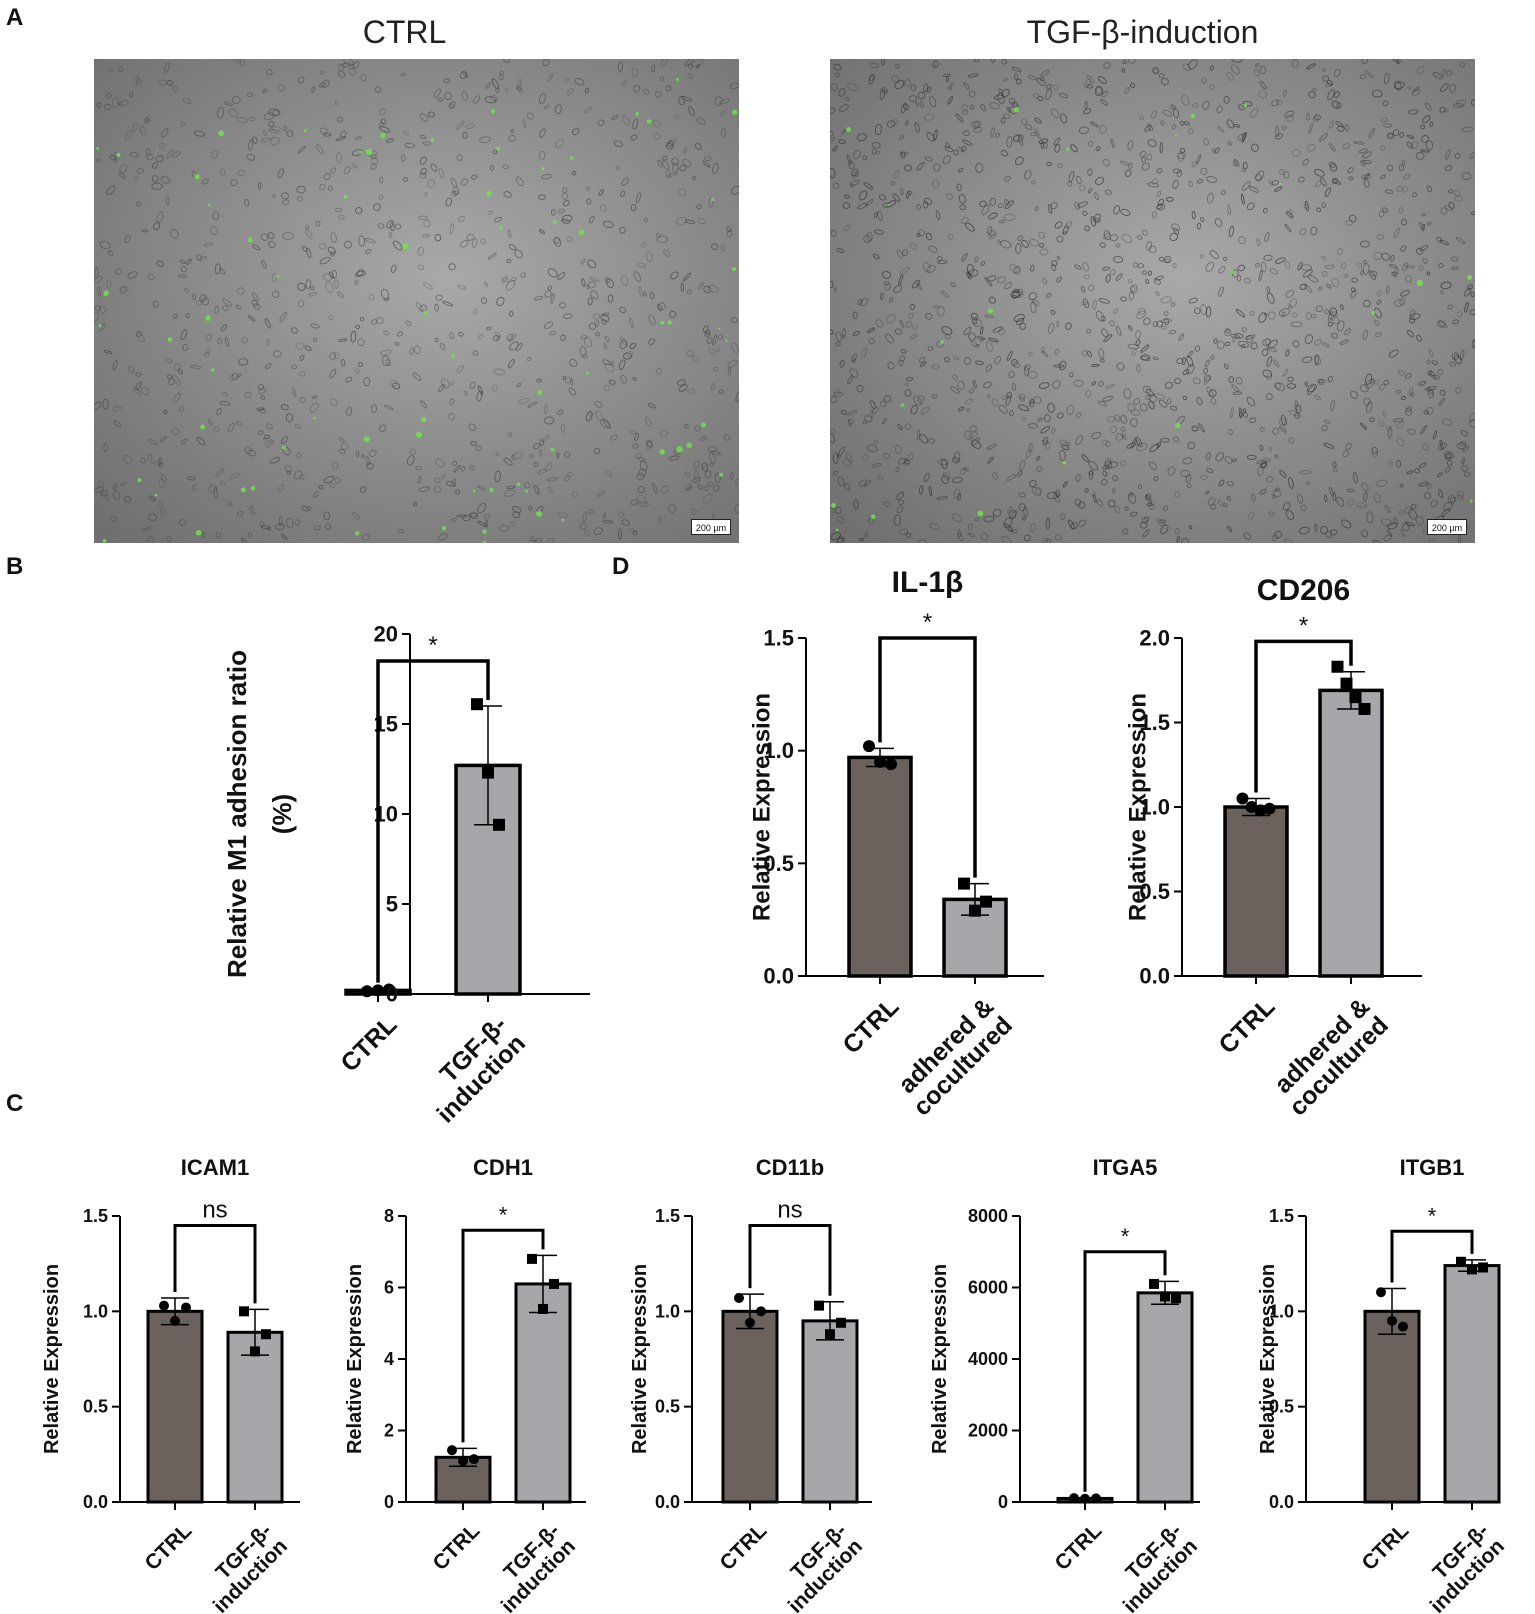 The image size is (1535, 1614). What do you see at coordinates (830, 1411) in the screenshot?
I see `bar` at bounding box center [830, 1411].